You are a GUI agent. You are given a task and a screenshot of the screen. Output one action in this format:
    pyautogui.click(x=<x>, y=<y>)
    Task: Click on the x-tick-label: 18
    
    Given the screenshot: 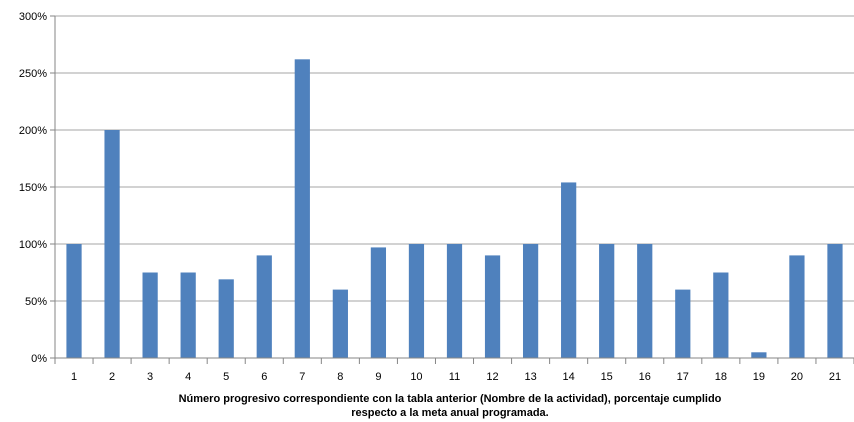 What is the action you would take?
    pyautogui.click(x=721, y=377)
    